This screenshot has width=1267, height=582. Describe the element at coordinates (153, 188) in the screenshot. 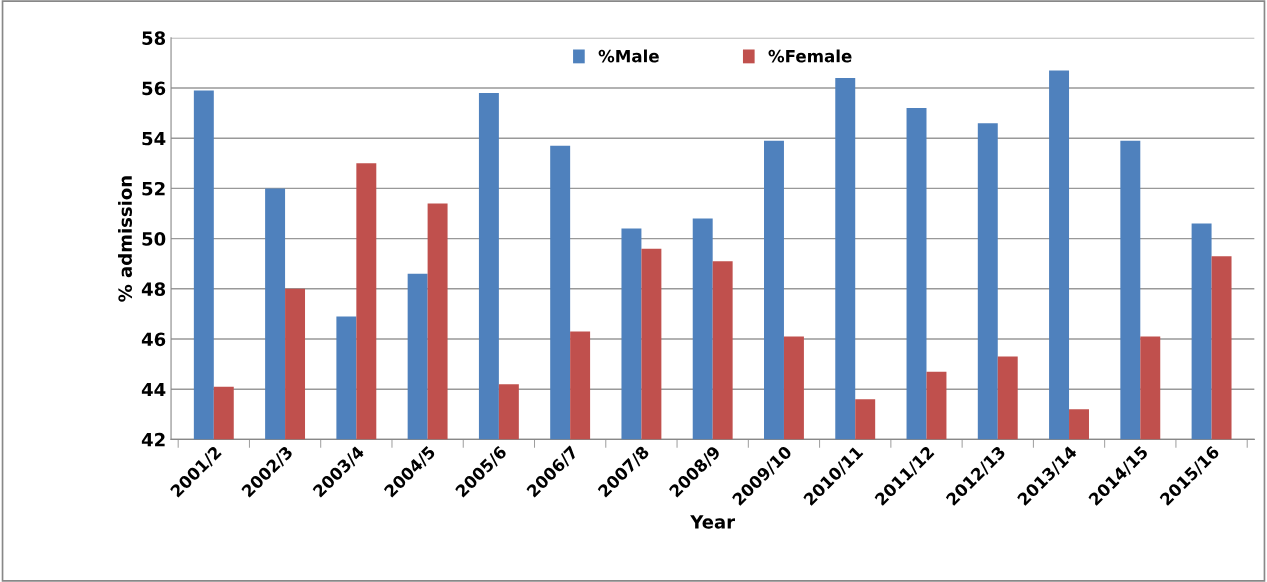

I see `y-tick-label: 52` at that location.